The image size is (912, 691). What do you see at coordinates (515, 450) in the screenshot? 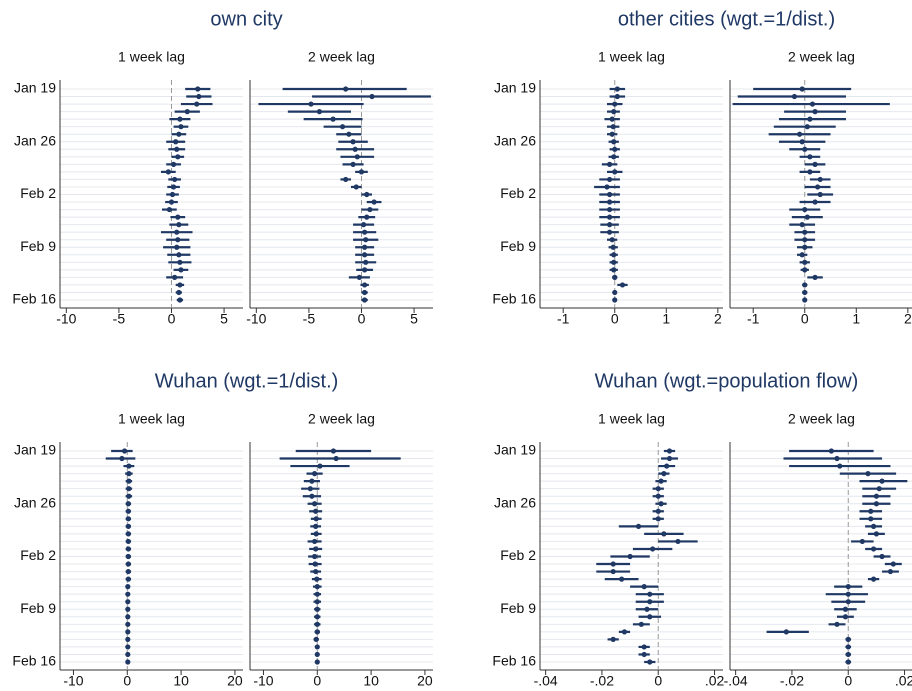
I see `y-tick-label: Jan 19` at bounding box center [515, 450].